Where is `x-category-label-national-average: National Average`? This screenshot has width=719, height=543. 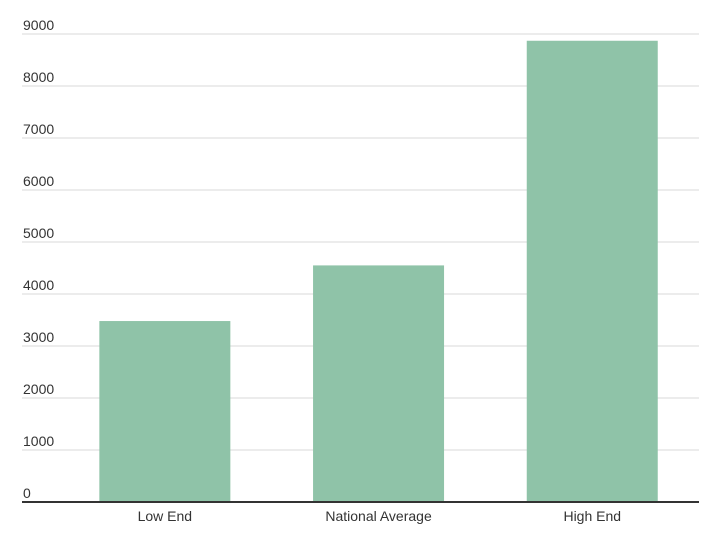
x-category-label-national-average: National Average is located at coordinates (378, 516).